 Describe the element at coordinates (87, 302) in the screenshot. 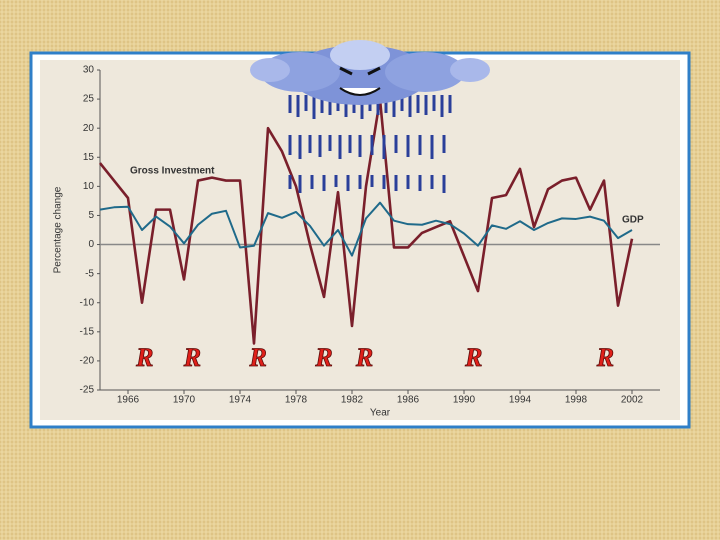

I see `y-tick-label: -10` at that location.